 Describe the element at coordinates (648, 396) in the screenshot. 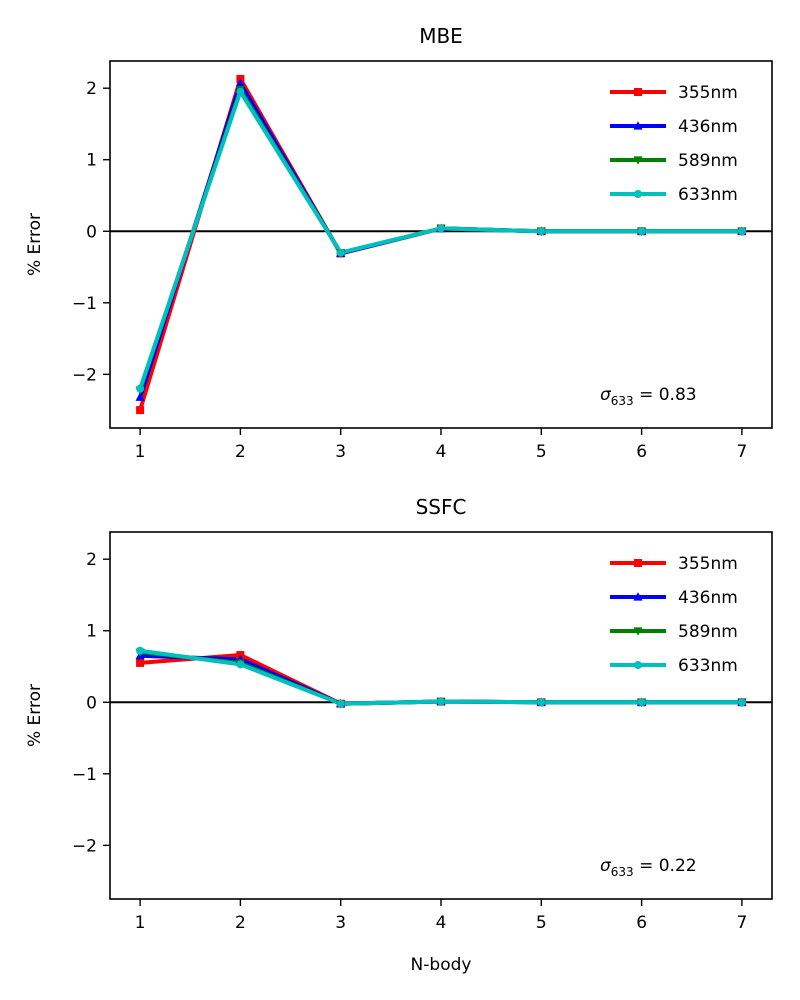

I see `sigma-annotation: σ633 = 0.83` at that location.